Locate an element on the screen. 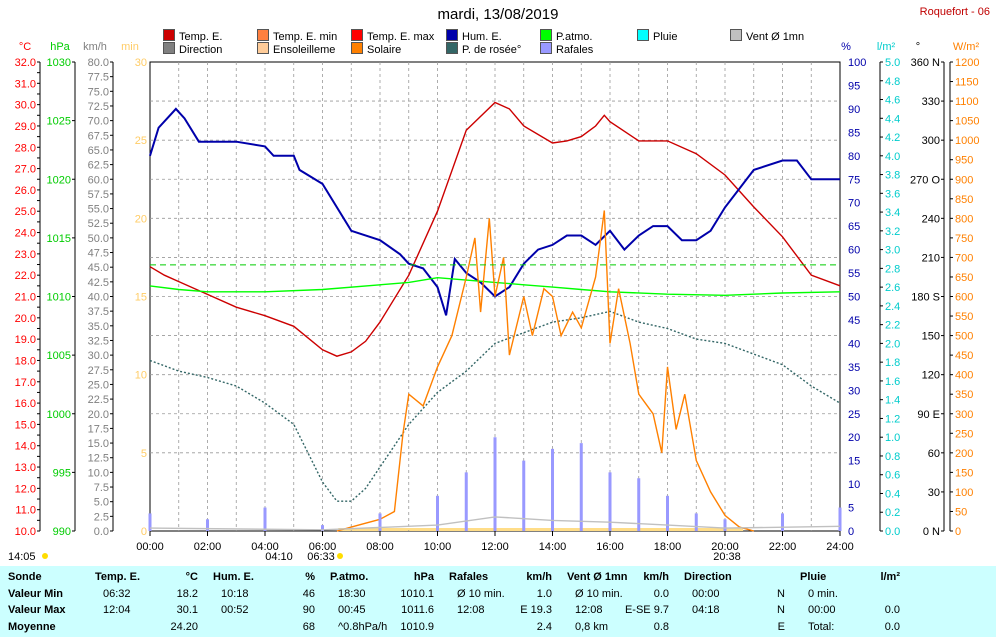  table-cell: 1010.1 is located at coordinates (417, 594).